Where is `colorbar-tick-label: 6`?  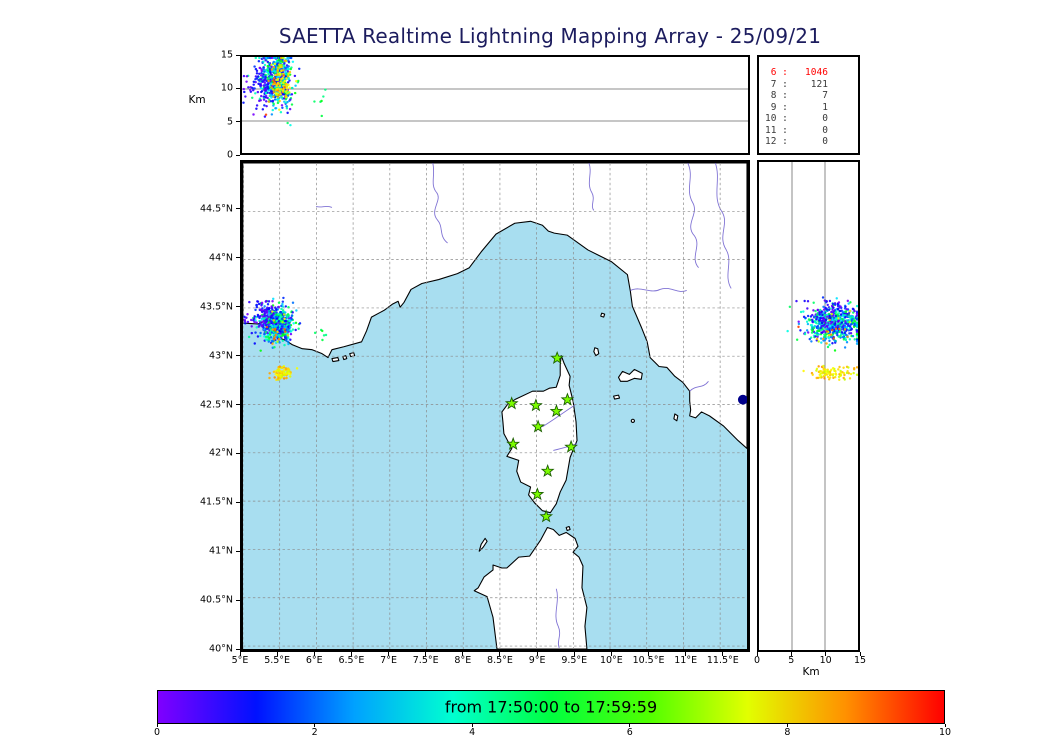
colorbar-tick-label: 6 is located at coordinates (629, 732).